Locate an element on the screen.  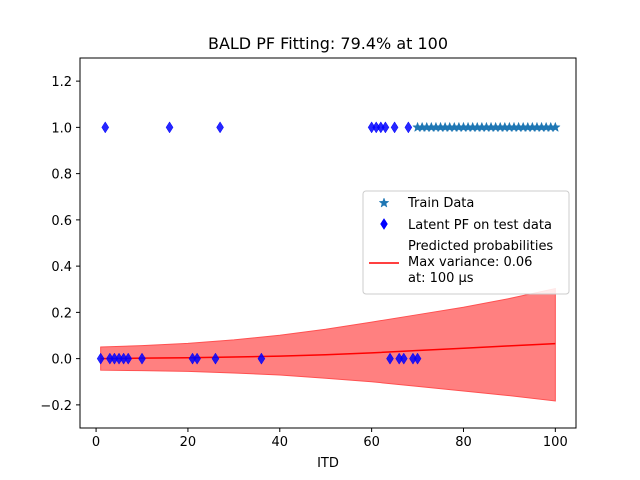
y-tick-label: 0.4 is located at coordinates (61, 267).